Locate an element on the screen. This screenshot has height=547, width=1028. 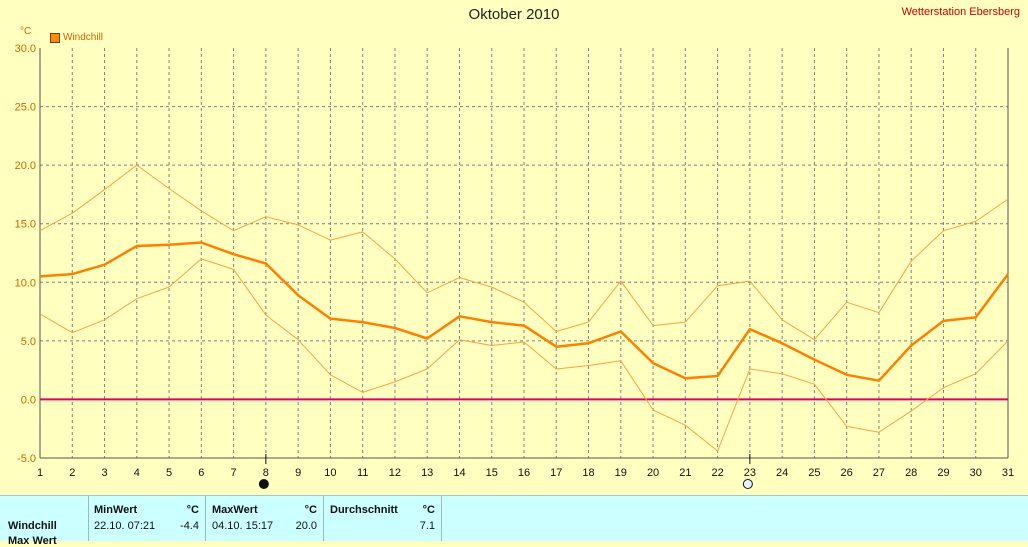
x-tick-label: 25 is located at coordinates (814, 473).